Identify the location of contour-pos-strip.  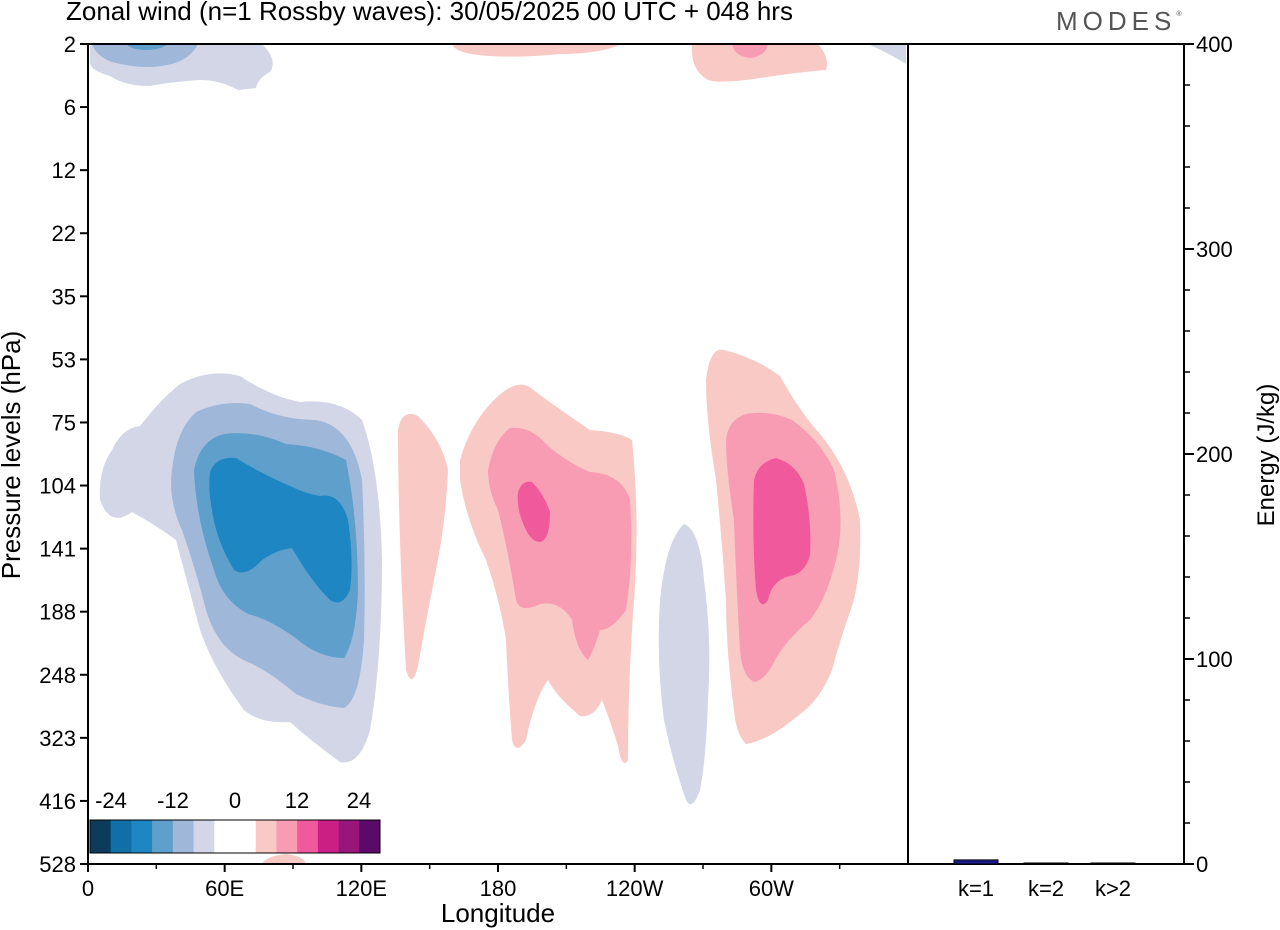
(423, 546).